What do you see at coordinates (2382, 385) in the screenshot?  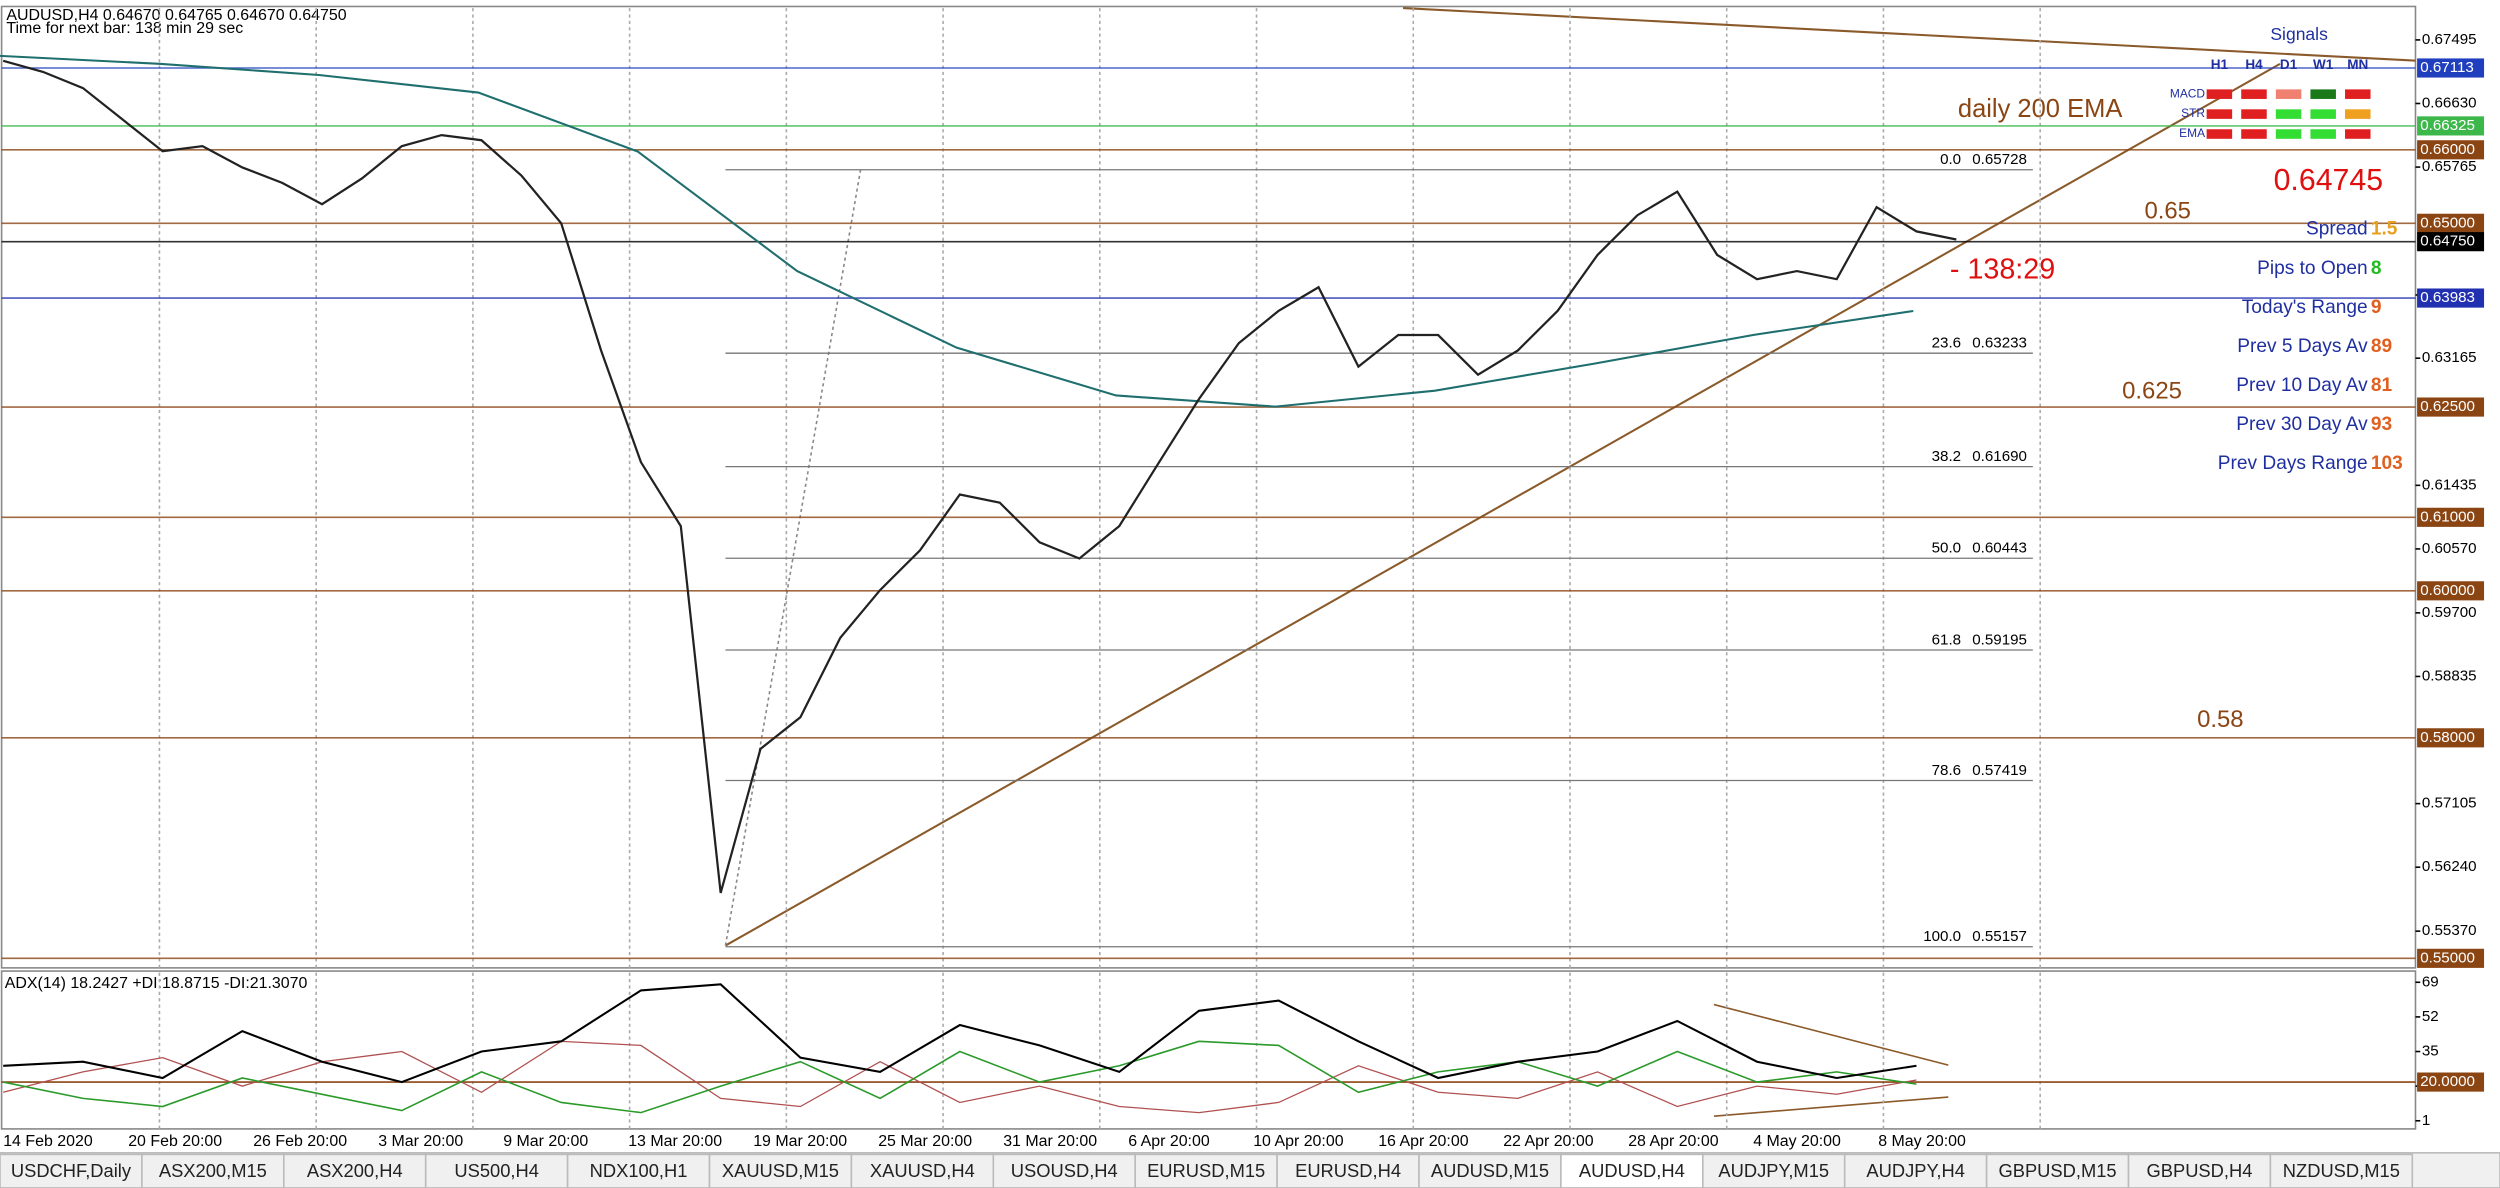 I see `stat-value: 81` at bounding box center [2382, 385].